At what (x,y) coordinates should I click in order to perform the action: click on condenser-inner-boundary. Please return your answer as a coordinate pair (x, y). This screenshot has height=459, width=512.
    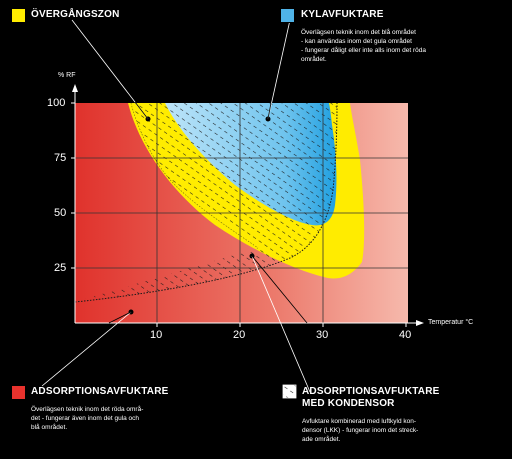
    Looking at the image, I should click on (194, 176).